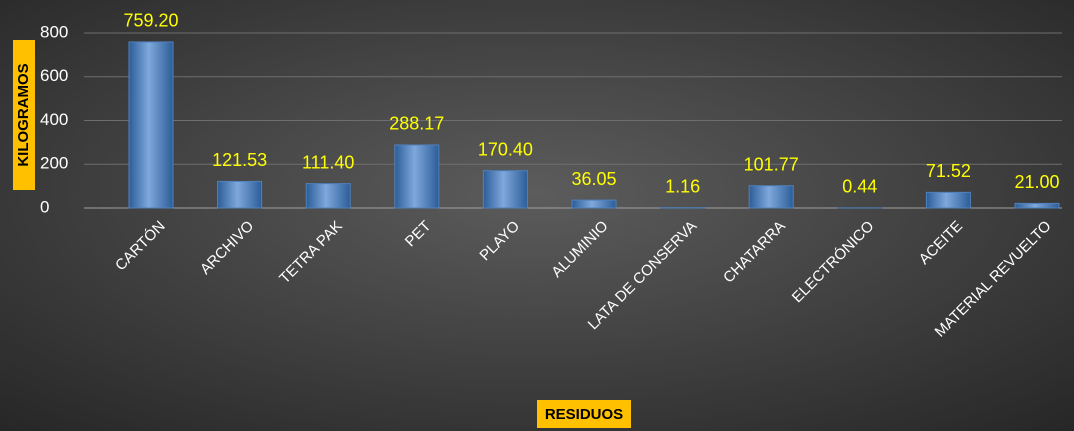 Image resolution: width=1074 pixels, height=431 pixels. I want to click on x-axis-title-box, so click(584, 414).